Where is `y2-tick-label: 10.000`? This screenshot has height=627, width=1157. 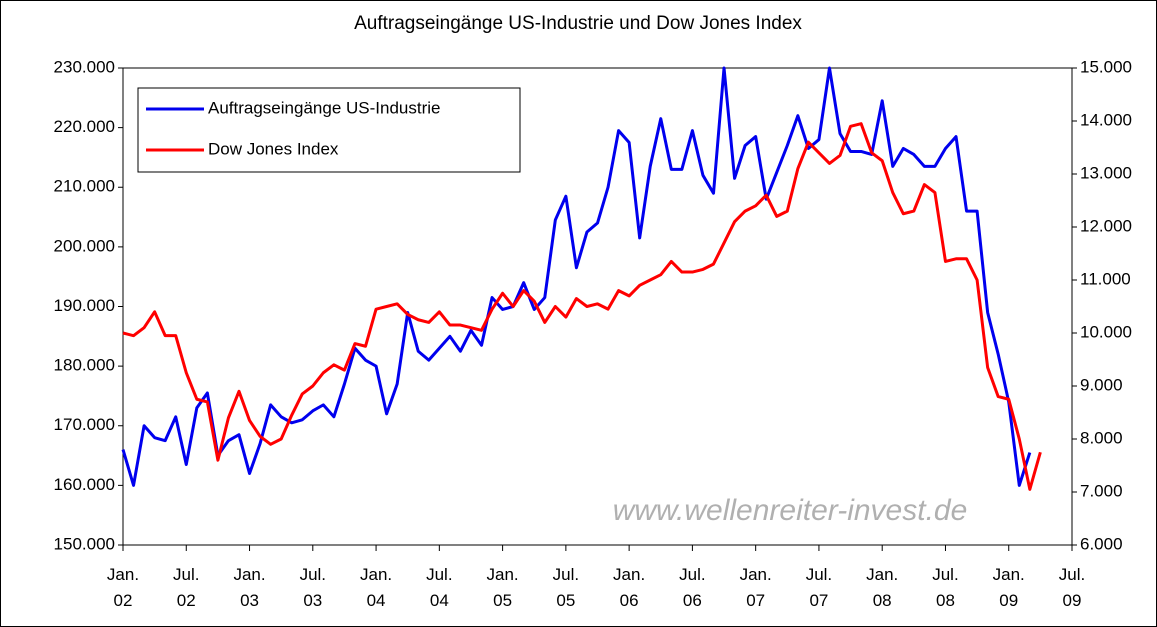 y2-tick-label: 10.000 is located at coordinates (1106, 331).